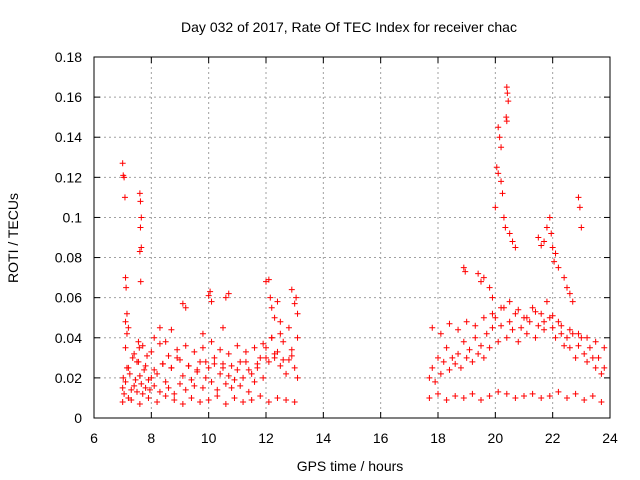 The width and height of the screenshot is (640, 480). What do you see at coordinates (496, 438) in the screenshot?
I see `x-tick-label: 20` at bounding box center [496, 438].